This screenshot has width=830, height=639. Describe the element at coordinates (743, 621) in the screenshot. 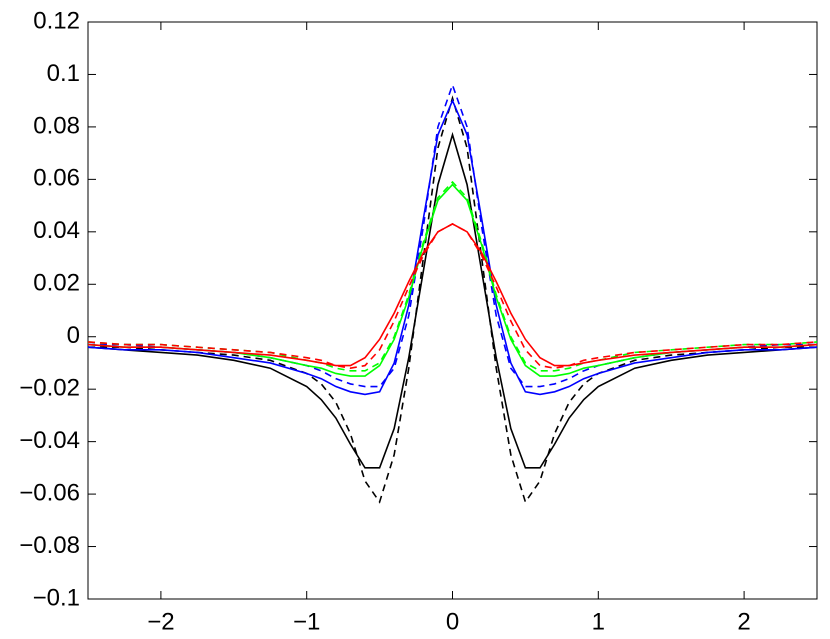

I see `x-tick-label: 2` at that location.